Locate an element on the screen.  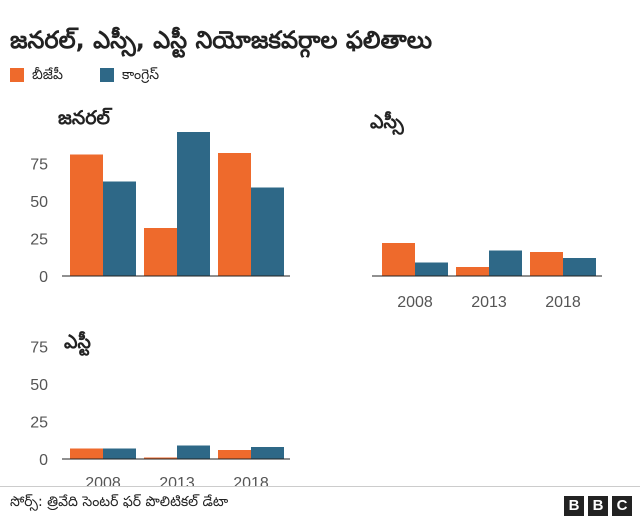
legend-label-bjp: బీజేపీ is located at coordinates (47, 75).